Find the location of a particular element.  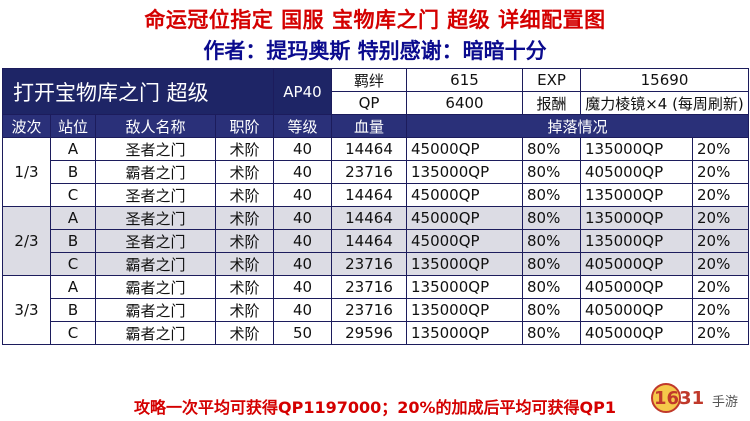

qp-value: 6400 is located at coordinates (464, 103).